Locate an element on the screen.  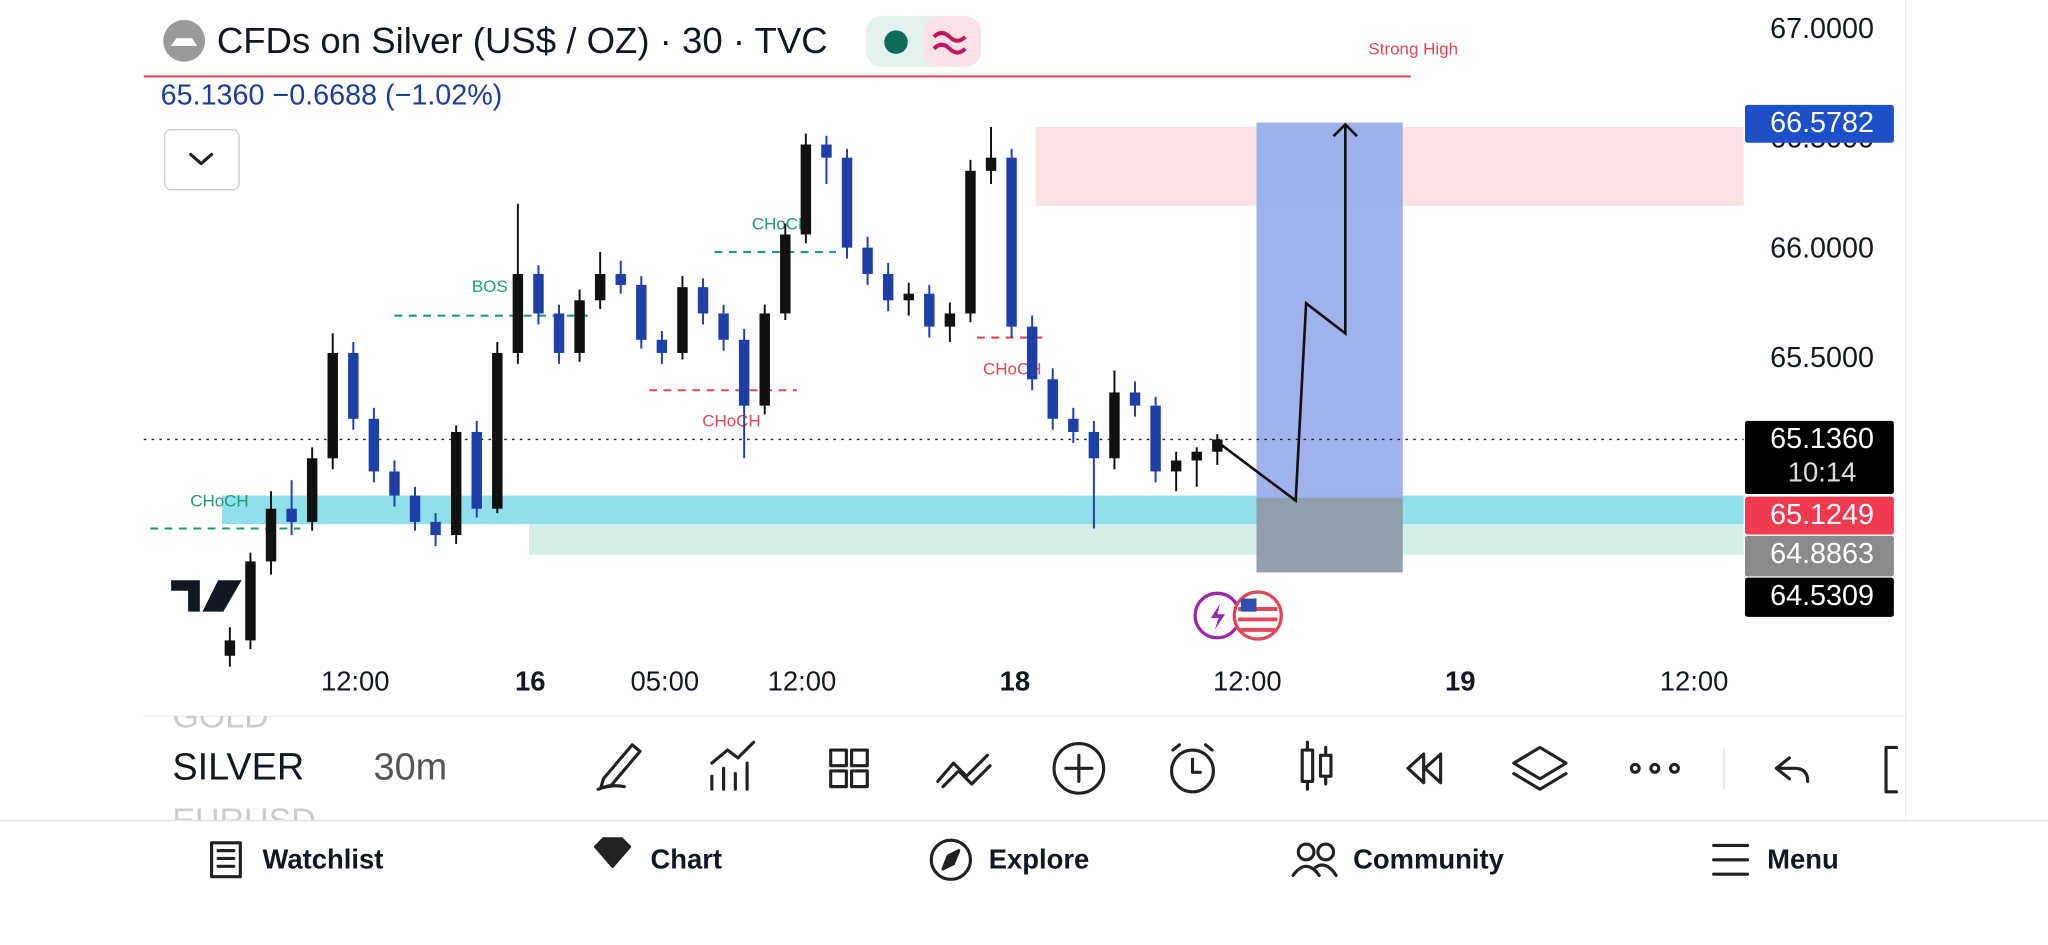
chevron is located at coordinates (201, 159).